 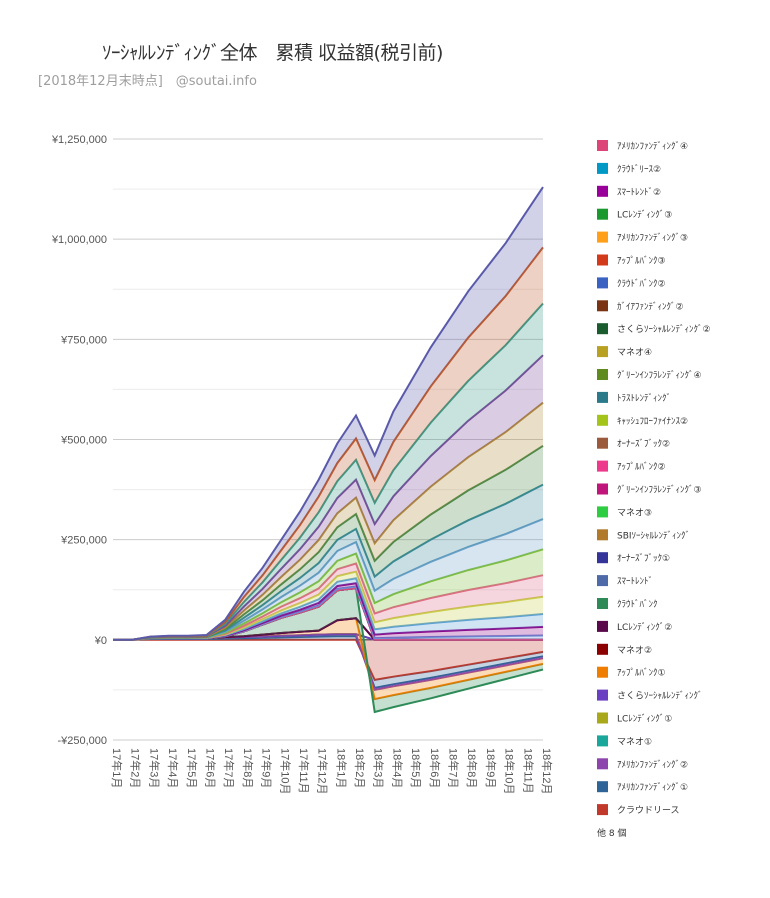 What do you see at coordinates (323, 771) in the screenshot?
I see `x-tick-label: 17年12月` at bounding box center [323, 771].